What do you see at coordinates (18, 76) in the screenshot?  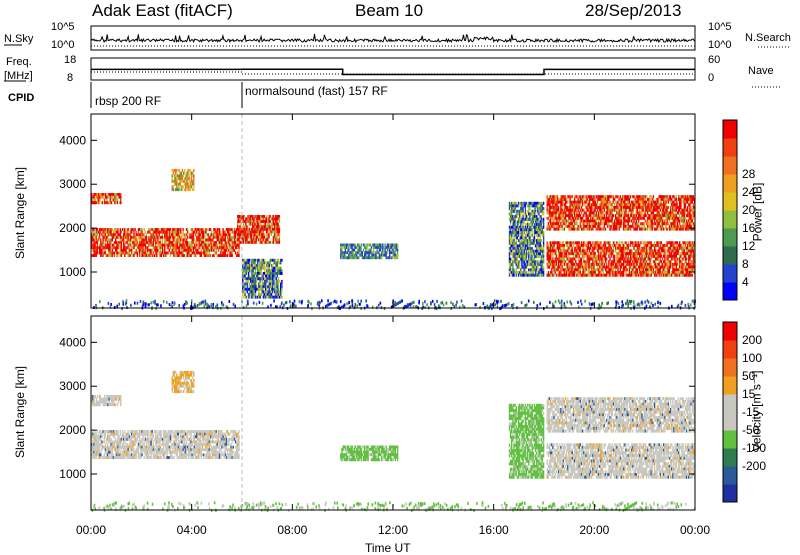 I see `freq-label-line2: [MHz]` at bounding box center [18, 76].